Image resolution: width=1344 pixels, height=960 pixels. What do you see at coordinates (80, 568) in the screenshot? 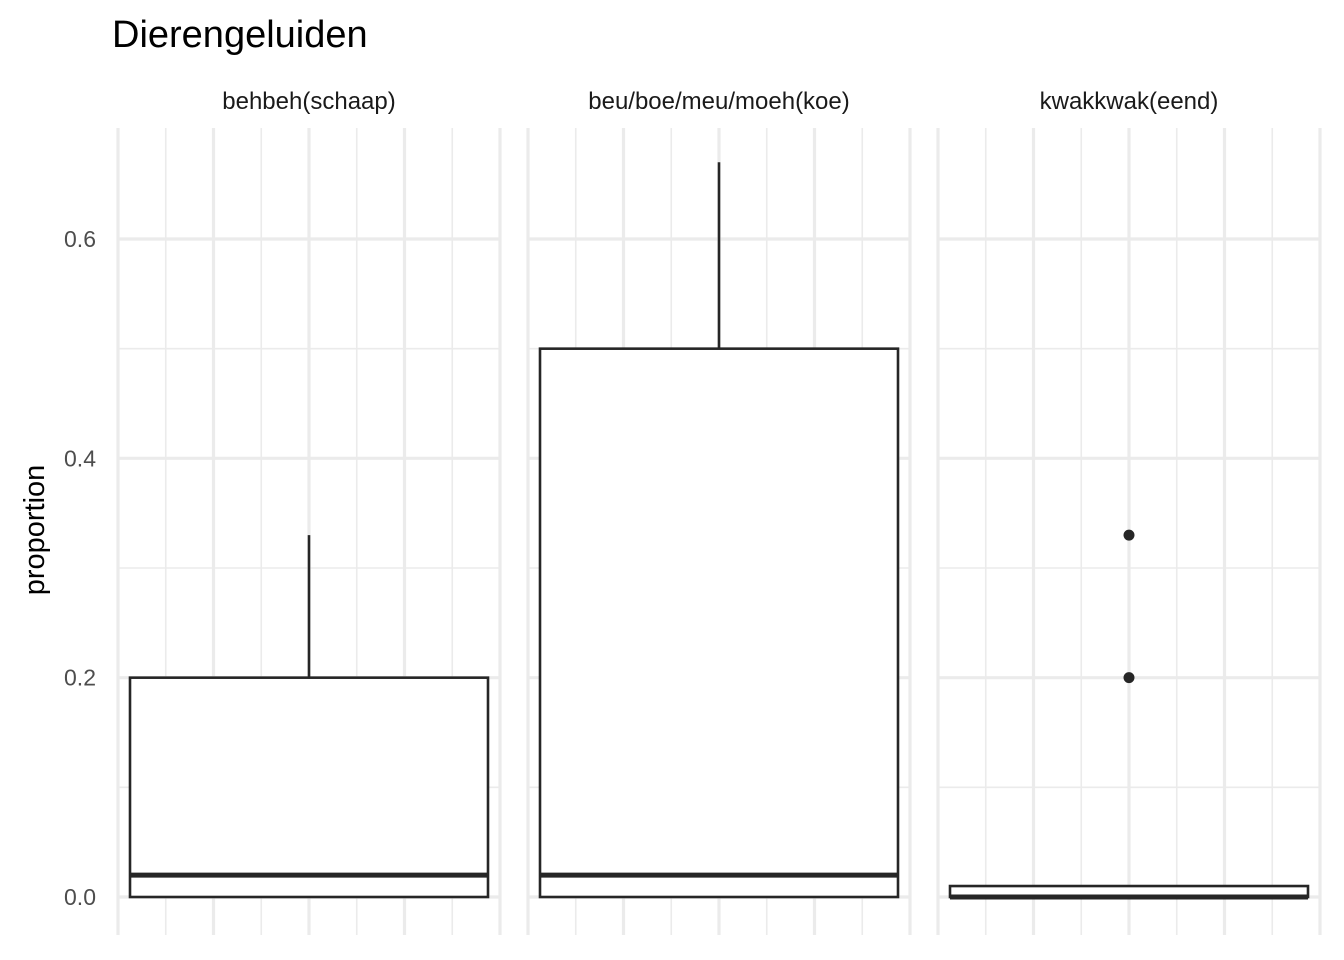
I see `y-axis-ticks: 0.0 0.2 0.4 0.6` at bounding box center [80, 568].